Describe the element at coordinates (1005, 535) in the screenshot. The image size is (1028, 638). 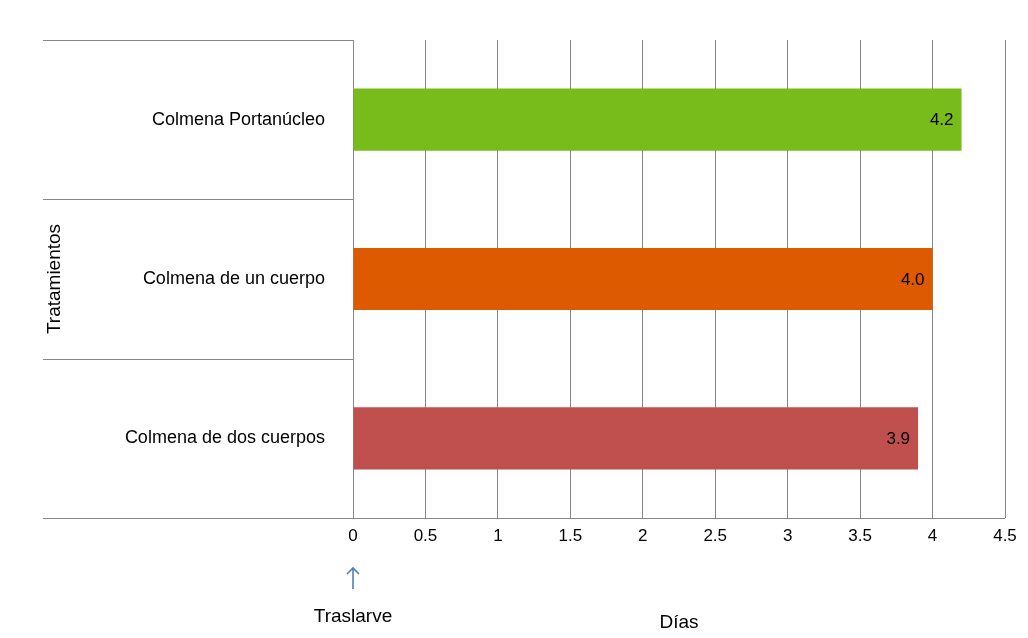
I see `x-tick-label: 4.5` at that location.